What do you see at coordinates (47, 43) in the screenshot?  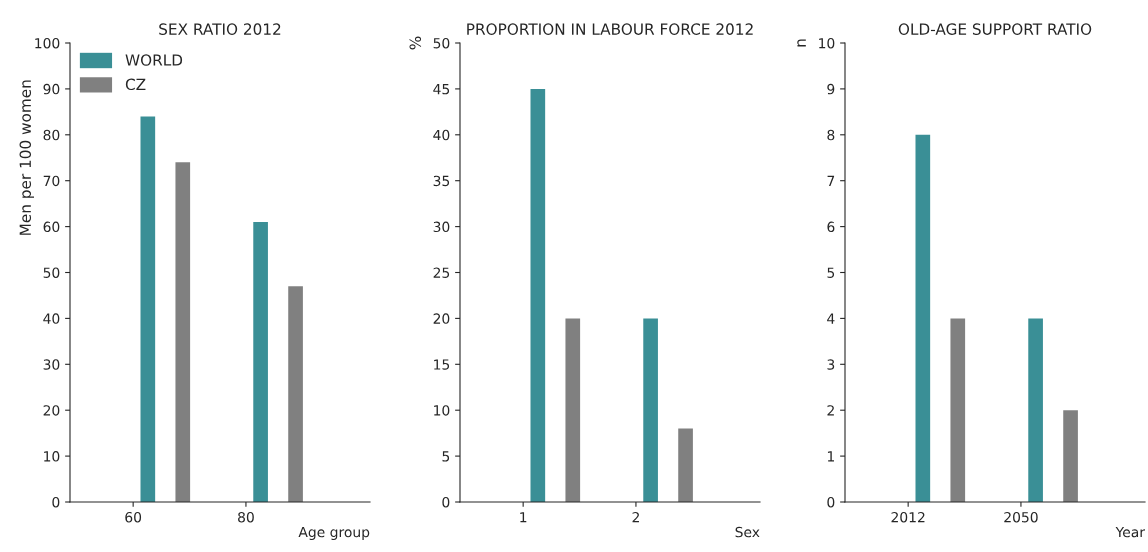 I see `y-tick-label: 100` at bounding box center [47, 43].